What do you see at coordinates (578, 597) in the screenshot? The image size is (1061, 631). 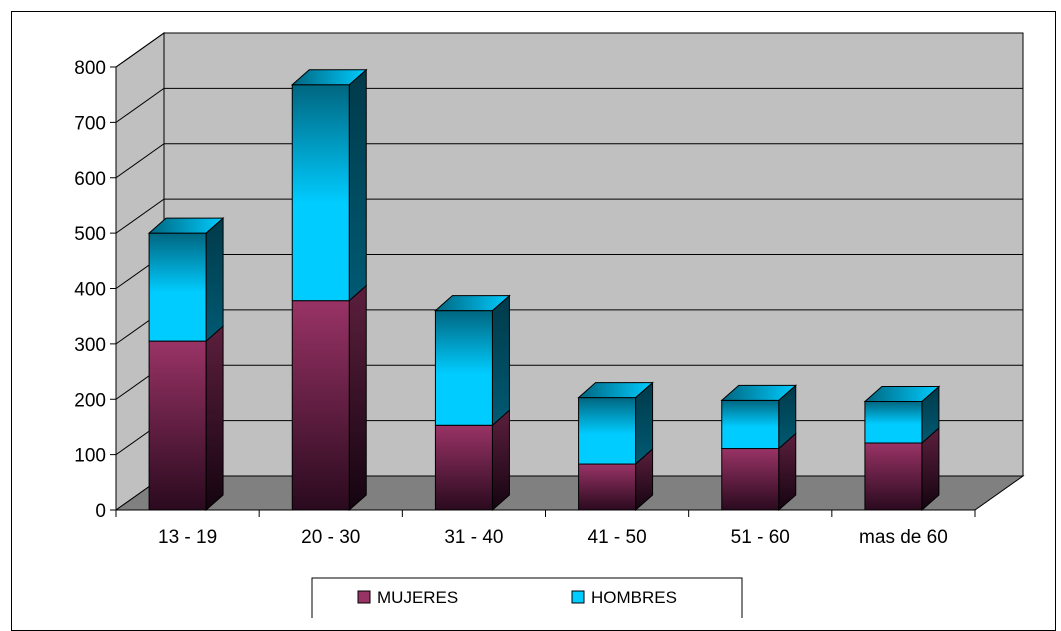 I see `legend-swatch-hombres` at bounding box center [578, 597].